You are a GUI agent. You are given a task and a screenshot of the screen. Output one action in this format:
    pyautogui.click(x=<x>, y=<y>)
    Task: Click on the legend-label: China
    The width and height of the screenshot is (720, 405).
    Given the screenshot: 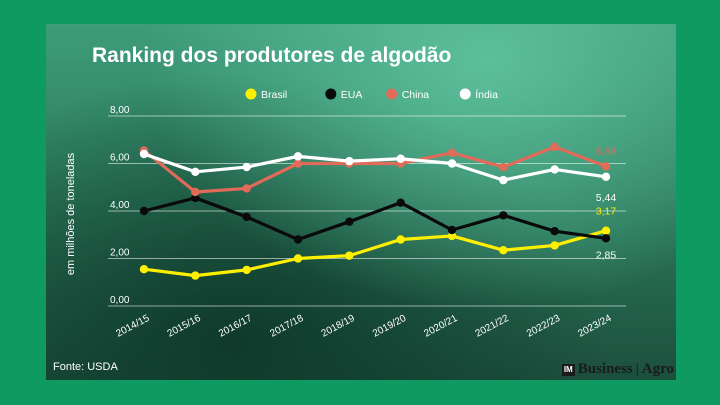 What is the action you would take?
    pyautogui.click(x=416, y=95)
    